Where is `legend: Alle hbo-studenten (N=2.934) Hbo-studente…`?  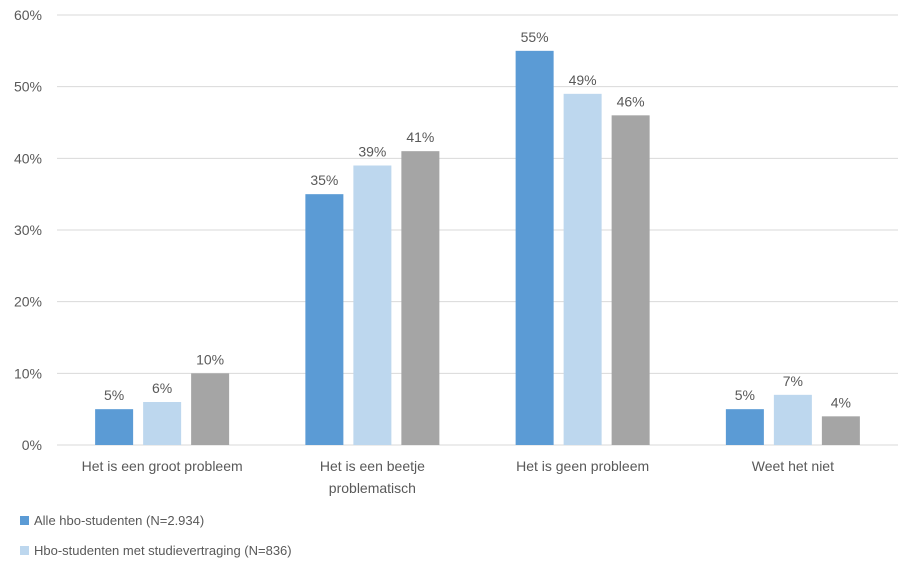 legend: Alle hbo-studenten (N=2.934) Hbo-studente… is located at coordinates (156, 535).